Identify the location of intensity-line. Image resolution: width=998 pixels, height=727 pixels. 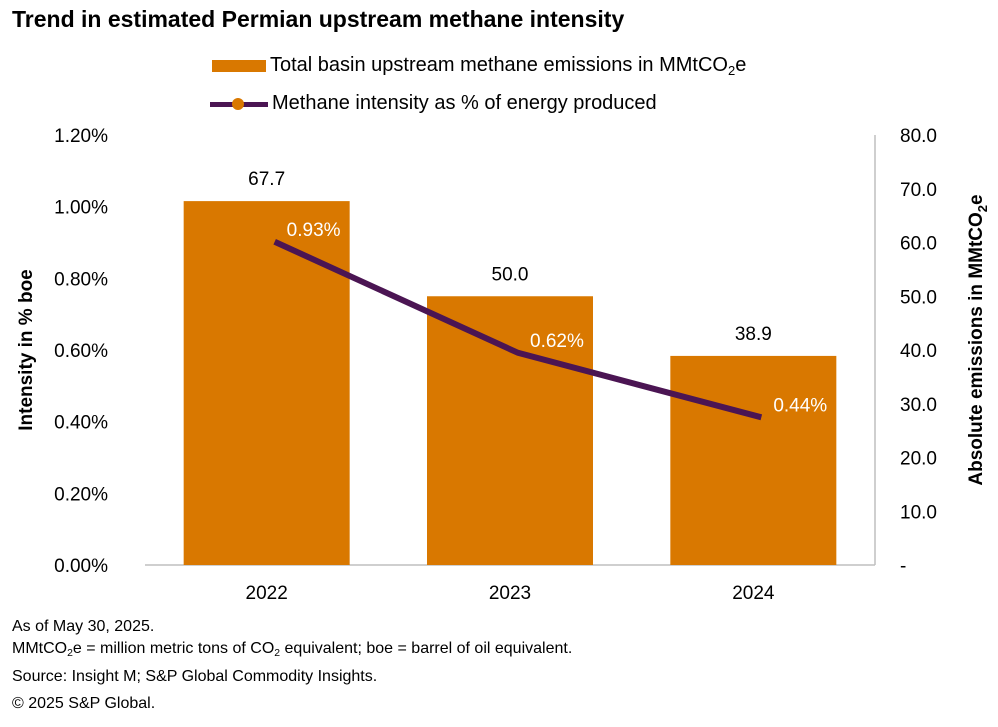
(518, 330).